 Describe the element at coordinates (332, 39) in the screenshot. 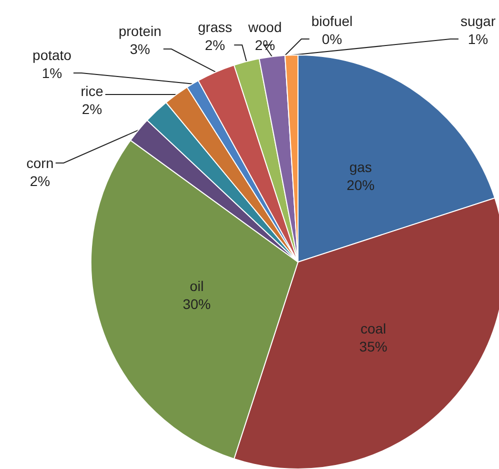

I see `text: 0%` at that location.